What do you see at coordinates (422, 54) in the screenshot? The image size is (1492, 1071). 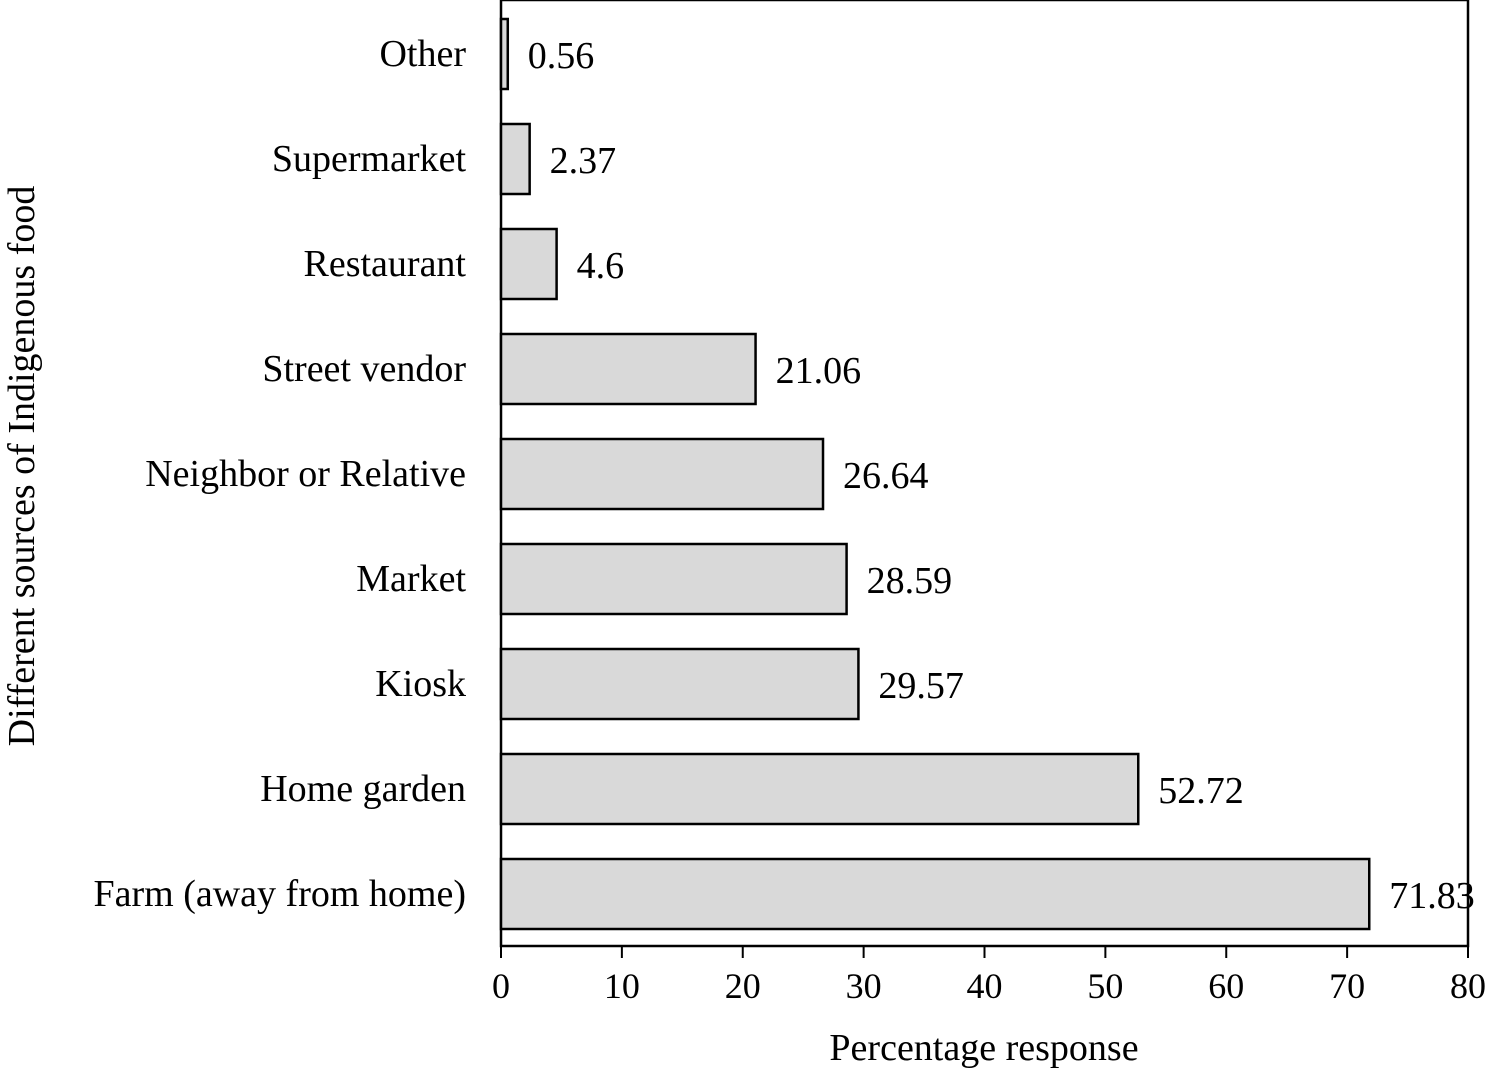 I see `category-label-other: Other` at bounding box center [422, 54].